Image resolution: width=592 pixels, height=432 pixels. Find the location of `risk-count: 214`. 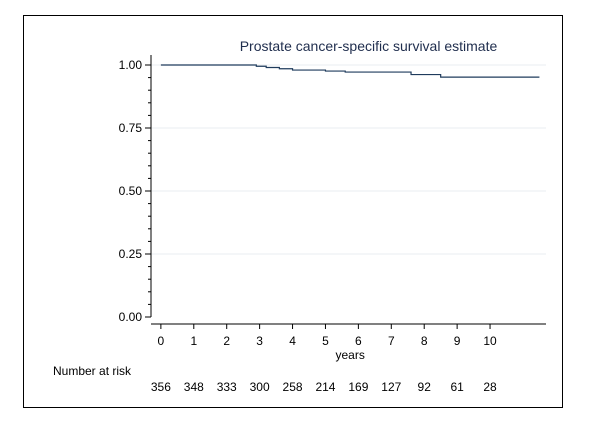

risk-count: 214 is located at coordinates (325, 387).